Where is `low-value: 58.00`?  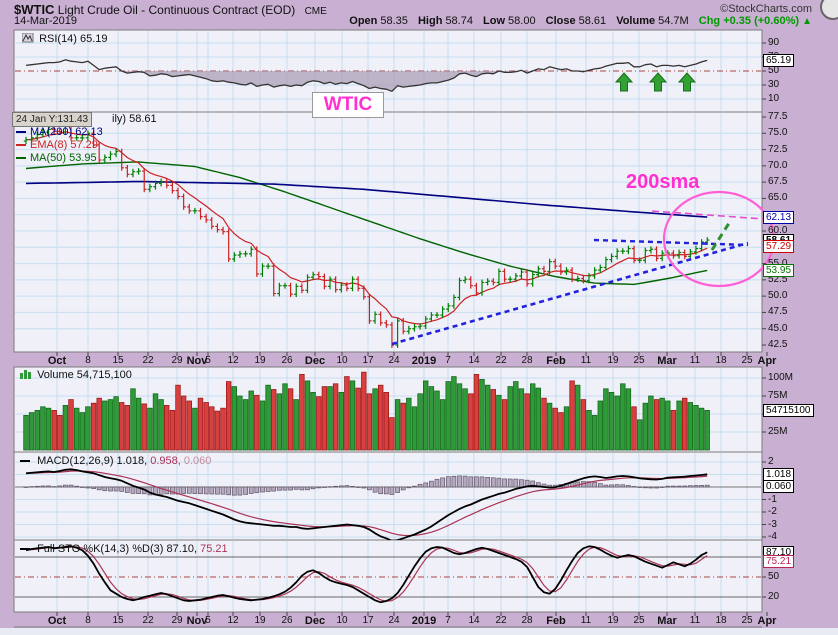 low-value: 58.00 is located at coordinates (522, 21).